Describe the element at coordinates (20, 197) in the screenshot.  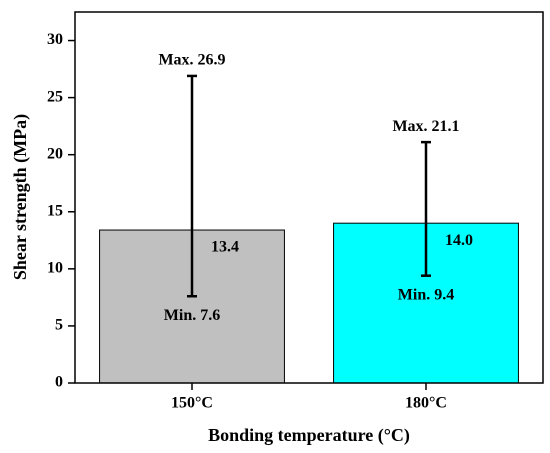
I see `y-axis-title: Shear strength (MPa)` at that location.